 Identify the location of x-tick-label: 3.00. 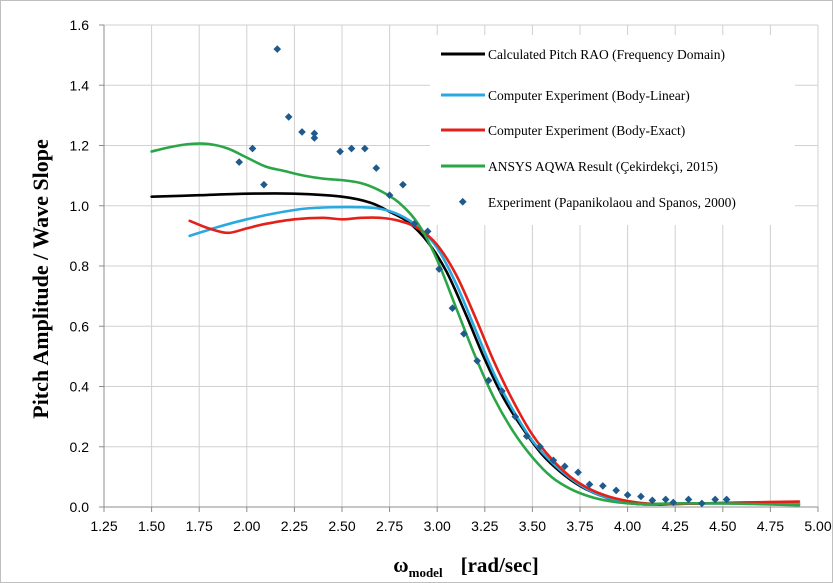
(437, 526).